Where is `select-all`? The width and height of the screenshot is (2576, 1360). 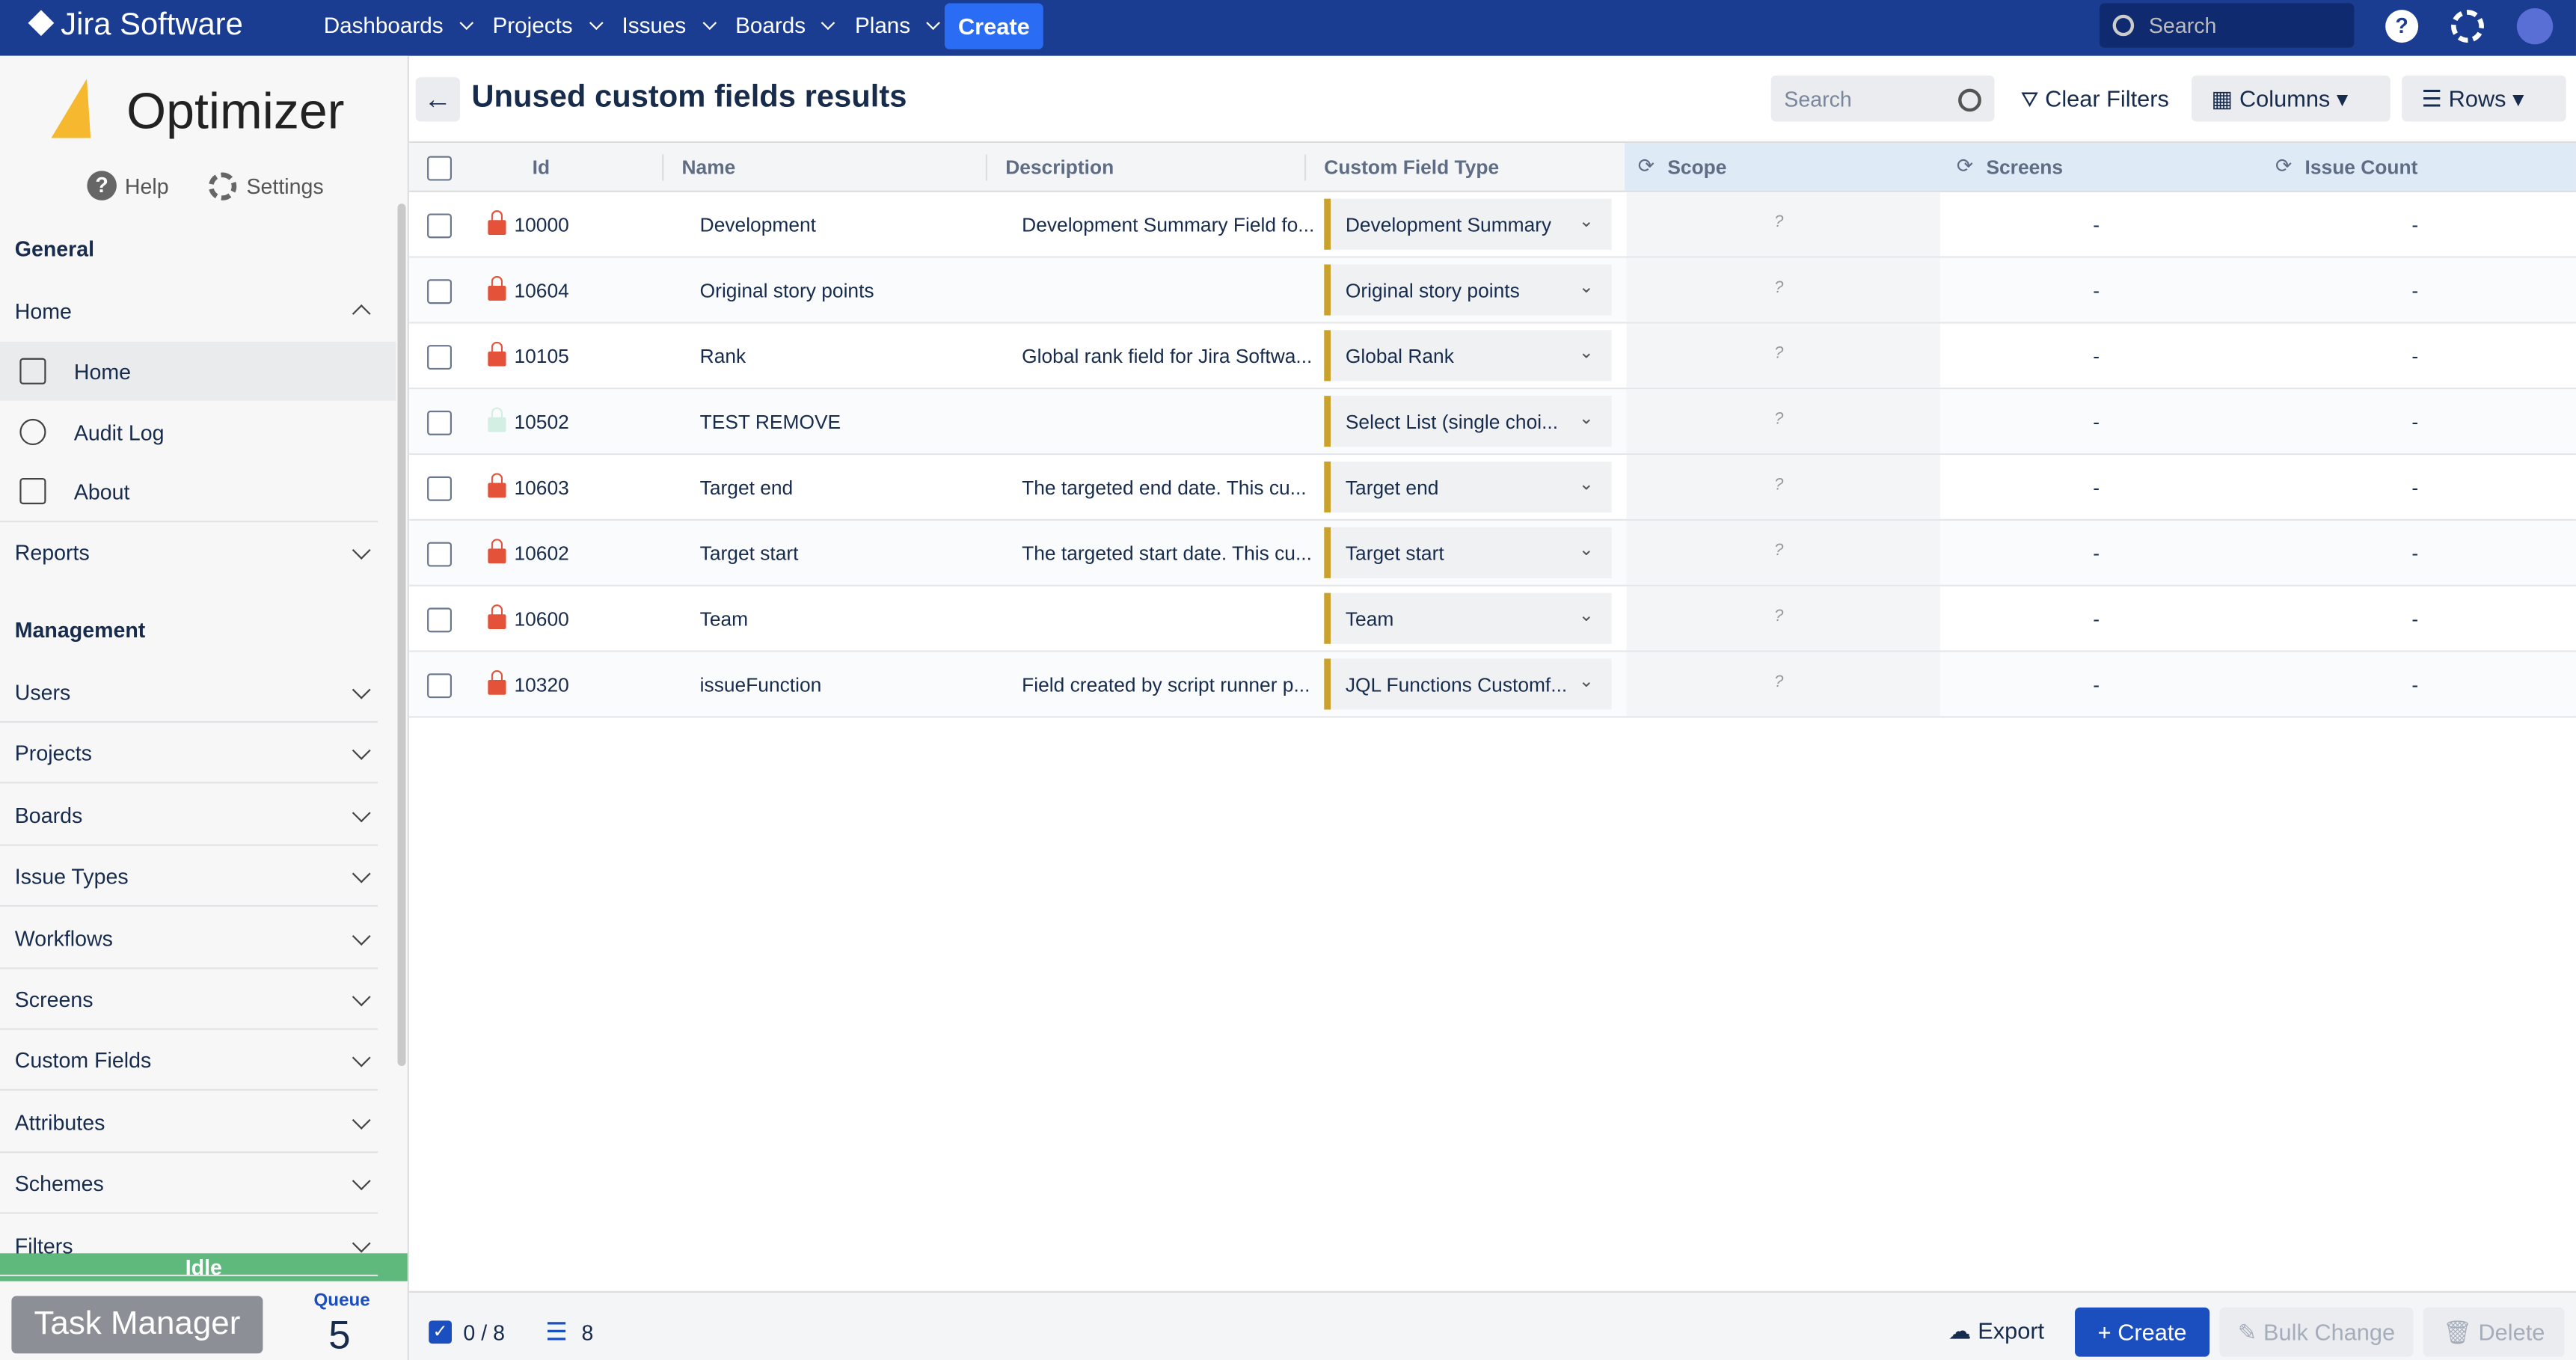
select-all is located at coordinates (440, 168).